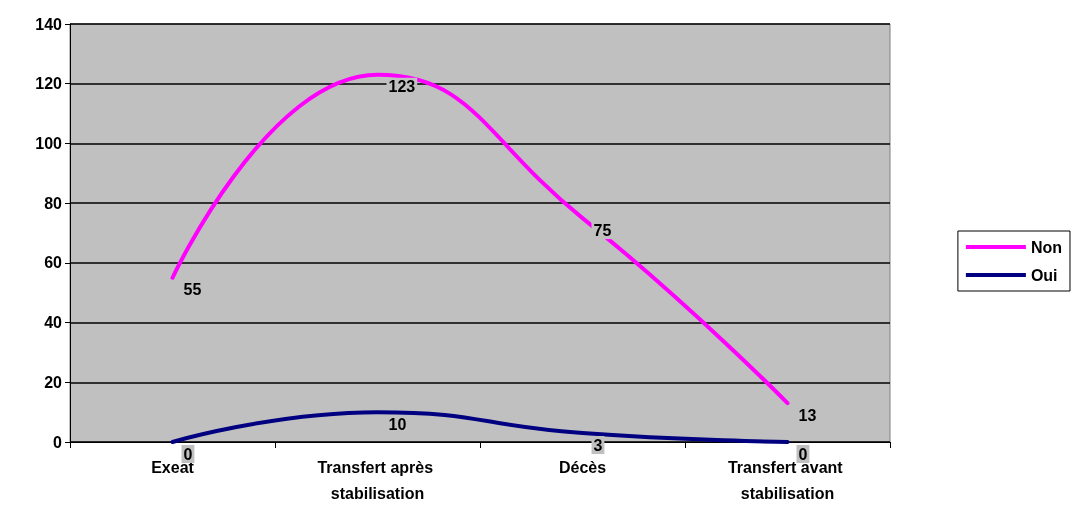 This screenshot has height=522, width=1078. What do you see at coordinates (58, 442) in the screenshot?
I see `y-tick-label: 0` at bounding box center [58, 442].